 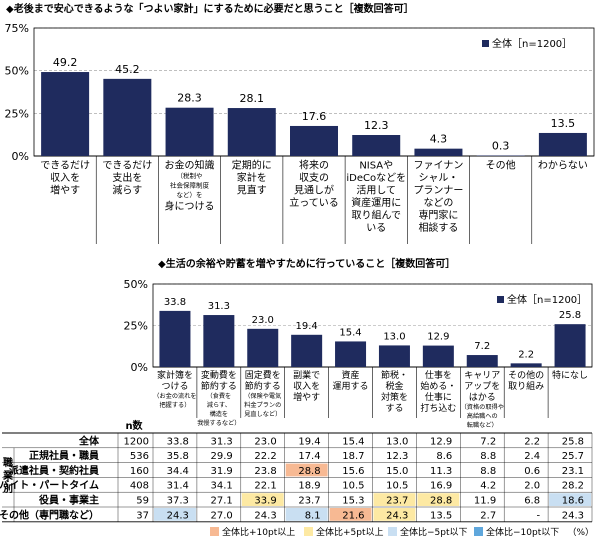 What do you see at coordinates (376, 228) in the screenshot?
I see `category-label: いる` at bounding box center [376, 228].